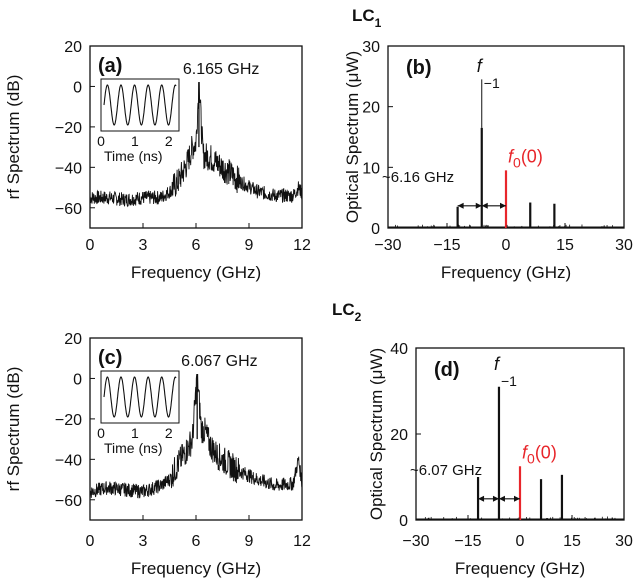 The width and height of the screenshot is (638, 584). I want to click on peak-frequency-label: 6.067 GHz, so click(219, 361).